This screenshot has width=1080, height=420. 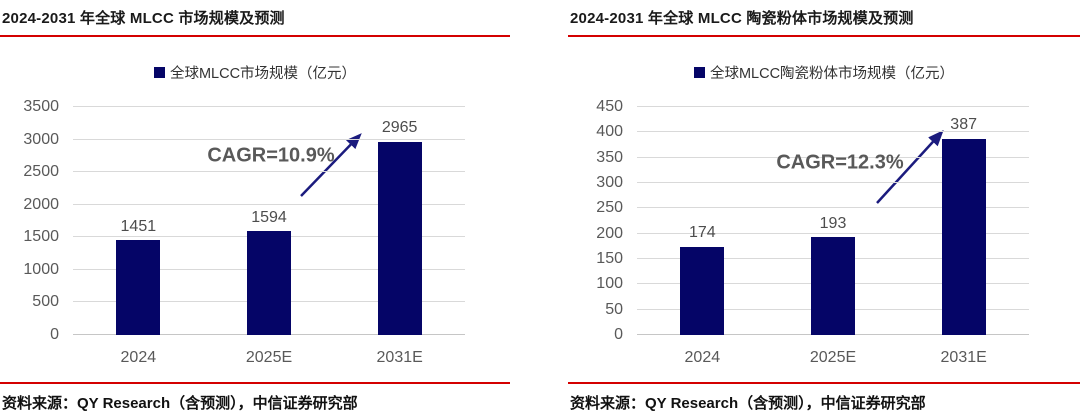 I want to click on y-axis-tick-label: 1000, so click(x=41, y=269).